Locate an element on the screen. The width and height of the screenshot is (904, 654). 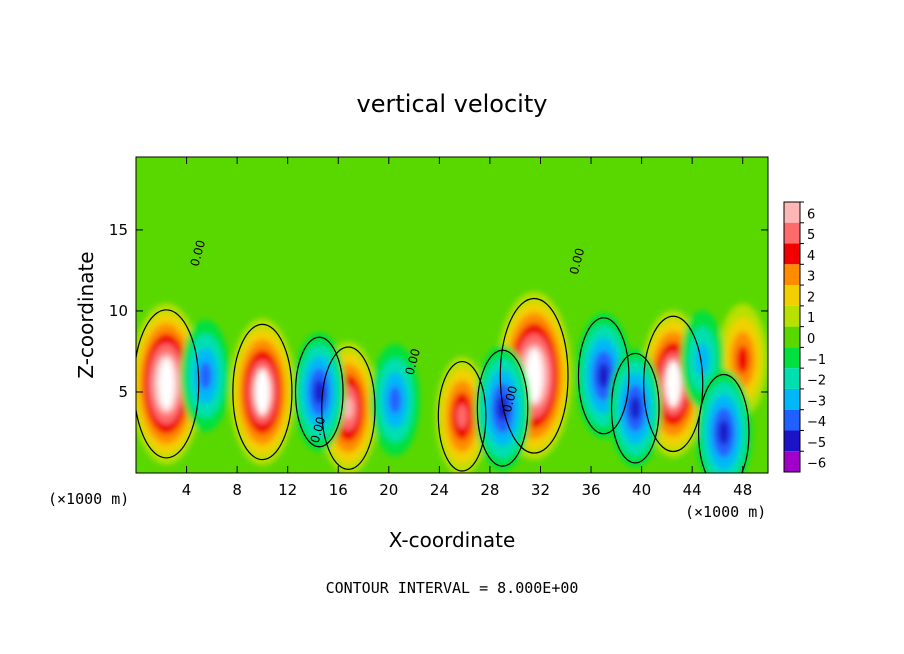
colorbar: 6 5 4 3 2 1 0 −1 −2 −3 −4 −5 −6 is located at coordinates (804, 337).